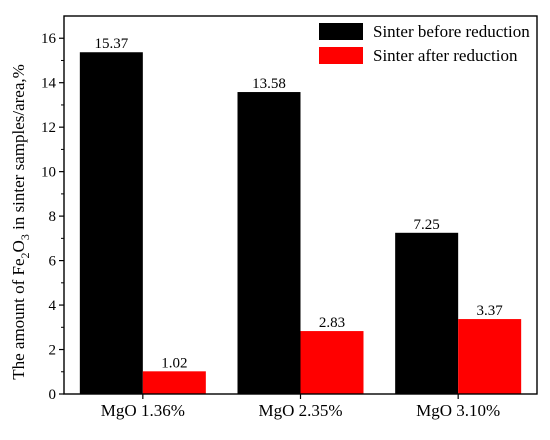 This screenshot has width=550, height=440. Describe the element at coordinates (451, 31) in the screenshot. I see `legend-label: Sinter before reduction` at that location.